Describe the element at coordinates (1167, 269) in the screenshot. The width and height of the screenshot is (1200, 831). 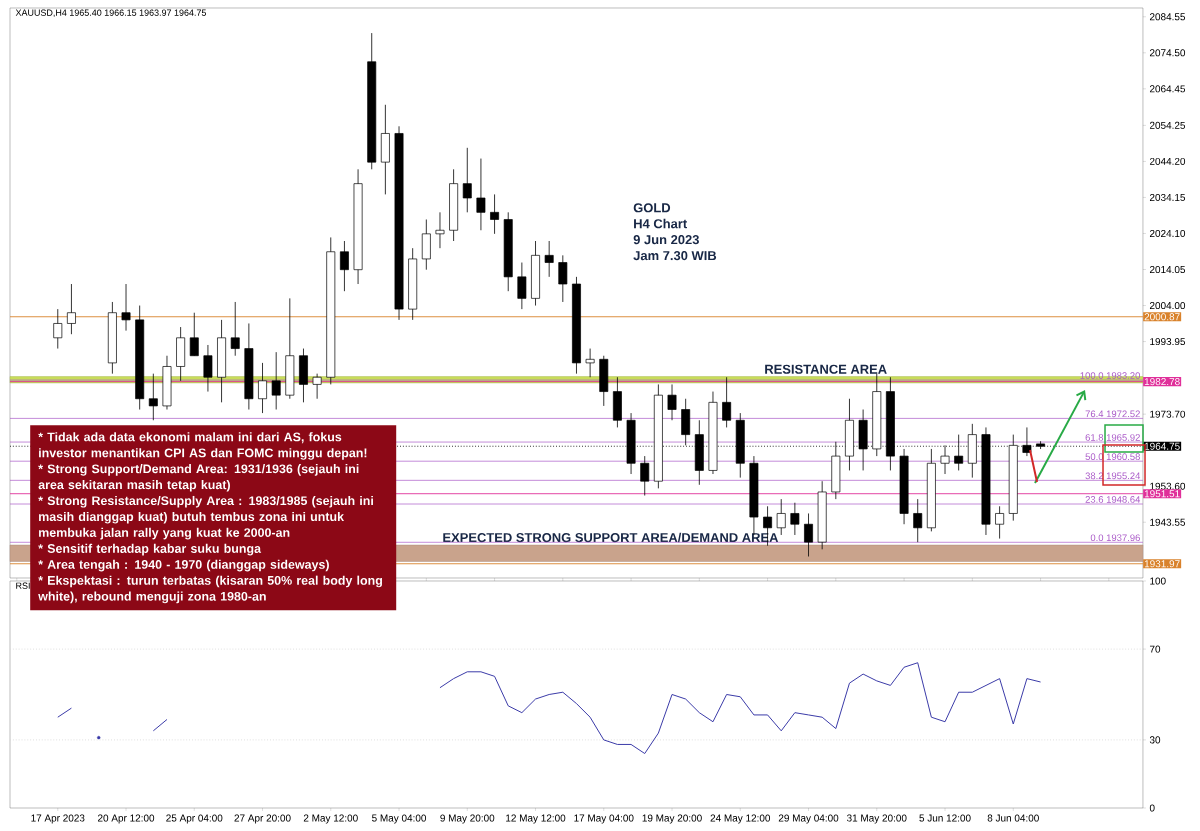
I see `y-tick-label: 2014.05` at that location.